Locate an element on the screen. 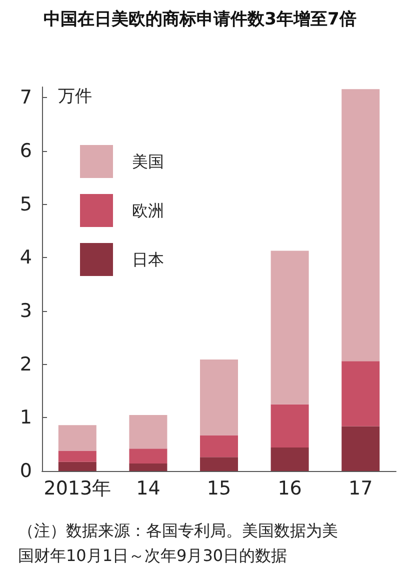 Image resolution: width=400 pixels, height=577 pixels. legend-label: 欧洲 is located at coordinates (148, 210).